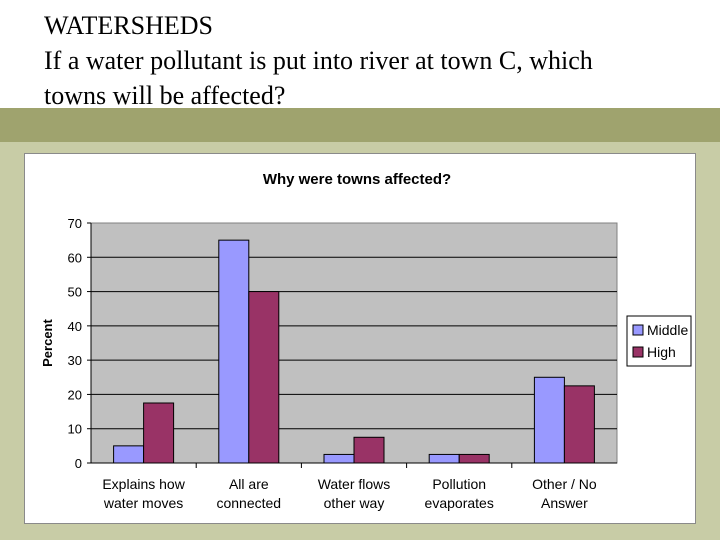 This screenshot has height=540, width=720. Describe the element at coordinates (564, 484) in the screenshot. I see `x-category-label: Other / No` at that location.